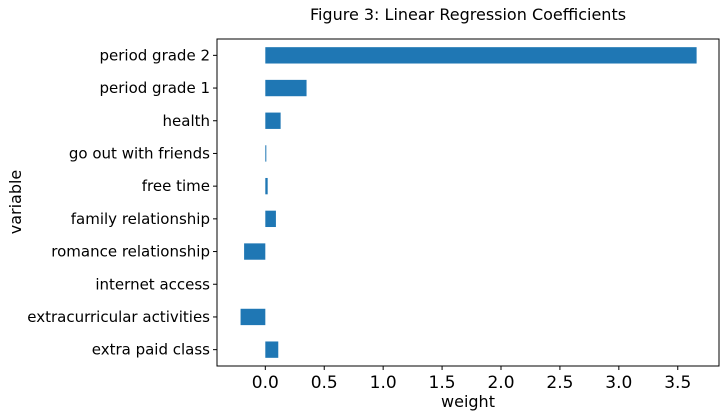 This screenshot has width=726, height=416. What do you see at coordinates (500, 383) in the screenshot?
I see `x-tick-label-4: 2.0` at bounding box center [500, 383].